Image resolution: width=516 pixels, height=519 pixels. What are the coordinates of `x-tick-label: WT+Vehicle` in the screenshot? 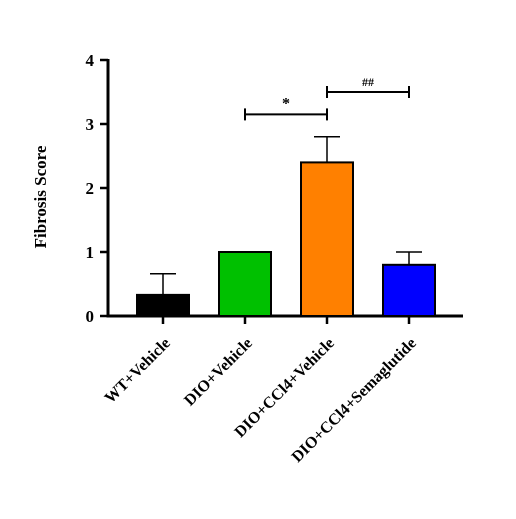 It's located at (138, 371).